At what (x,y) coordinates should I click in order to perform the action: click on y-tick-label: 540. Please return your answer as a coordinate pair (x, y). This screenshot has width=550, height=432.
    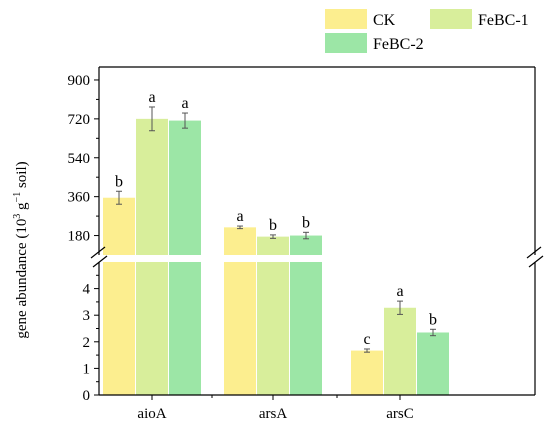
    Looking at the image, I should click on (79, 159).